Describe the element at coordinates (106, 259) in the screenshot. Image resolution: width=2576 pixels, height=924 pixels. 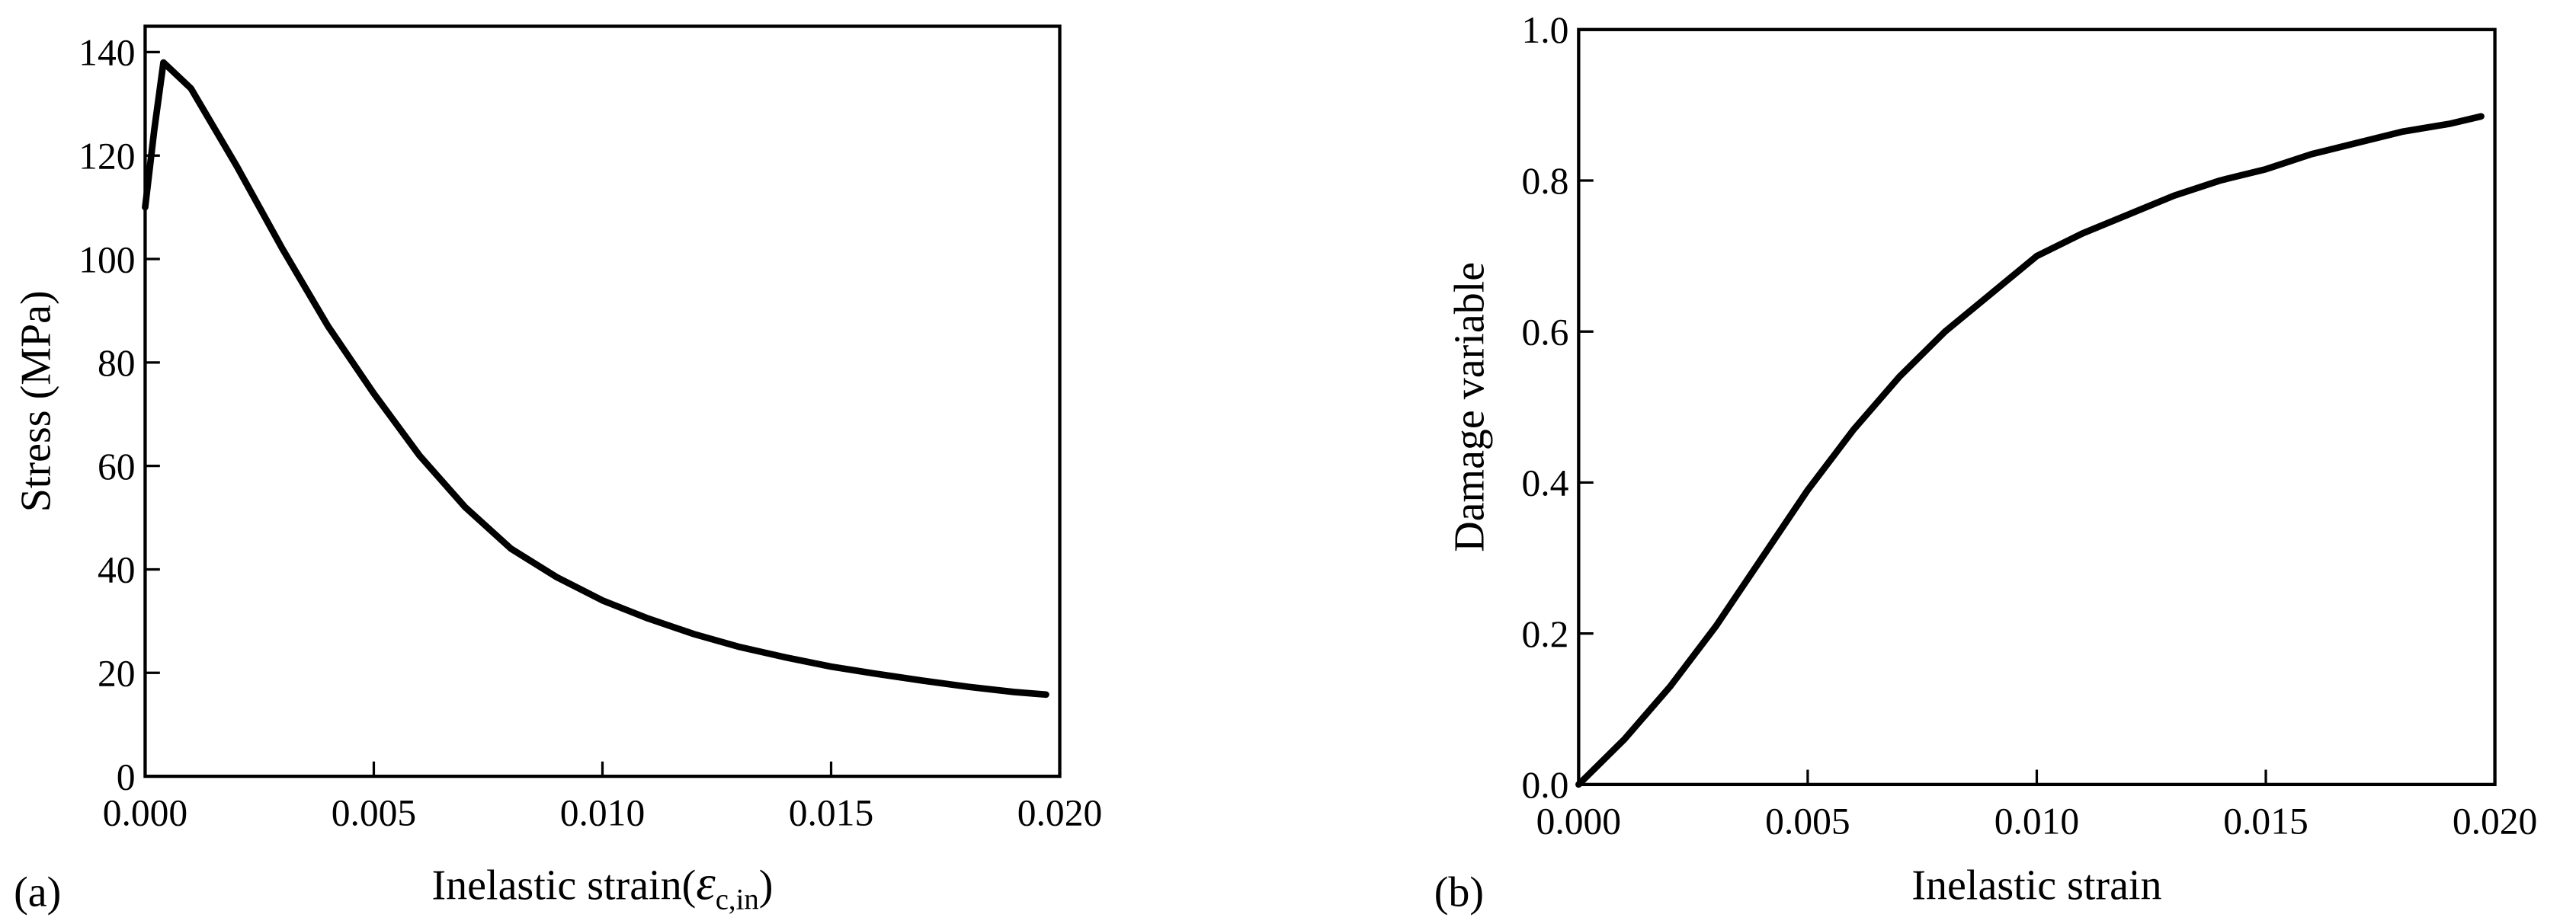
I see `y-tick-label: 100` at that location.